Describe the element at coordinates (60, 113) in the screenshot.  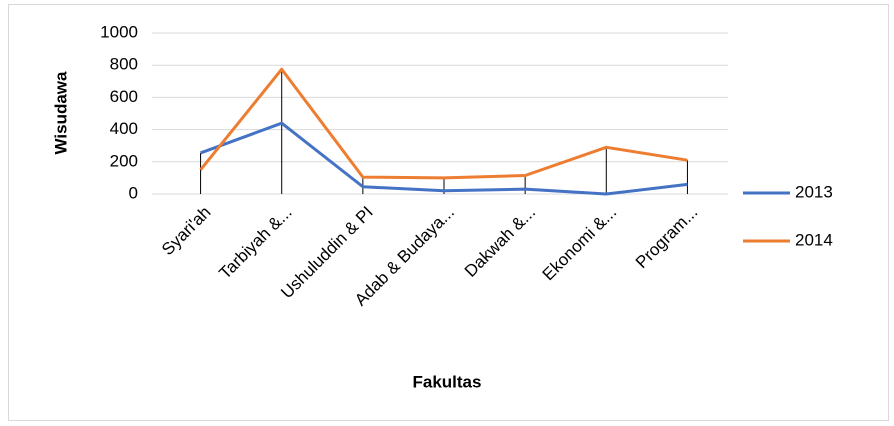
I see `y-axis-title: Wisudawa` at that location.